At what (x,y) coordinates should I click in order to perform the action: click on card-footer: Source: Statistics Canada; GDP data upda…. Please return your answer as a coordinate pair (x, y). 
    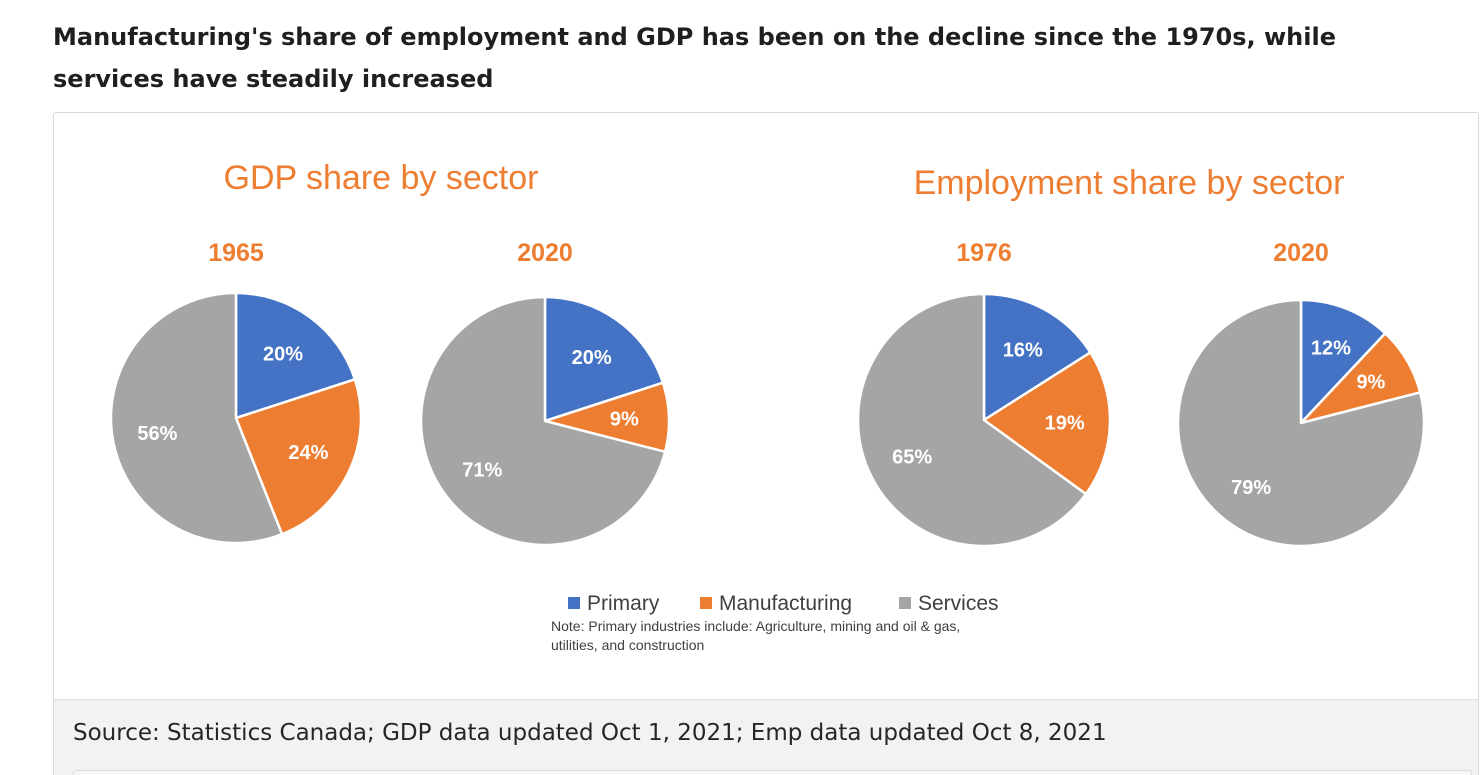
    Looking at the image, I should click on (766, 737).